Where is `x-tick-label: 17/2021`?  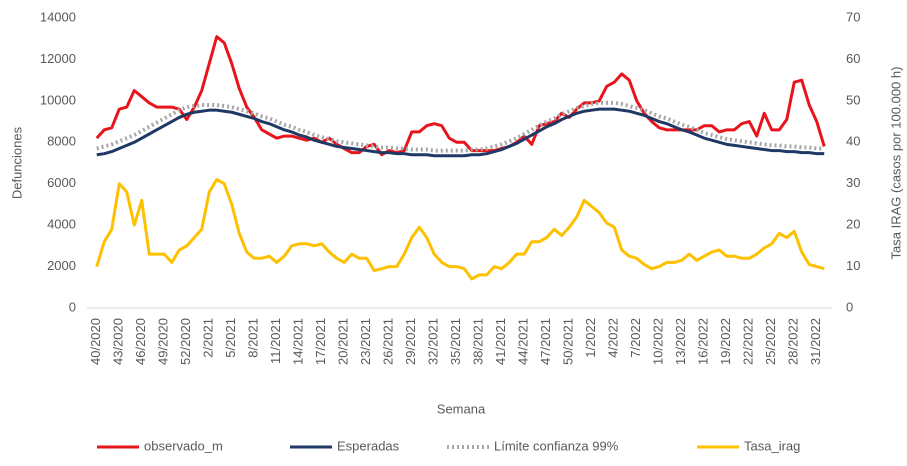 x-tick-label: 17/2021 is located at coordinates (320, 341).